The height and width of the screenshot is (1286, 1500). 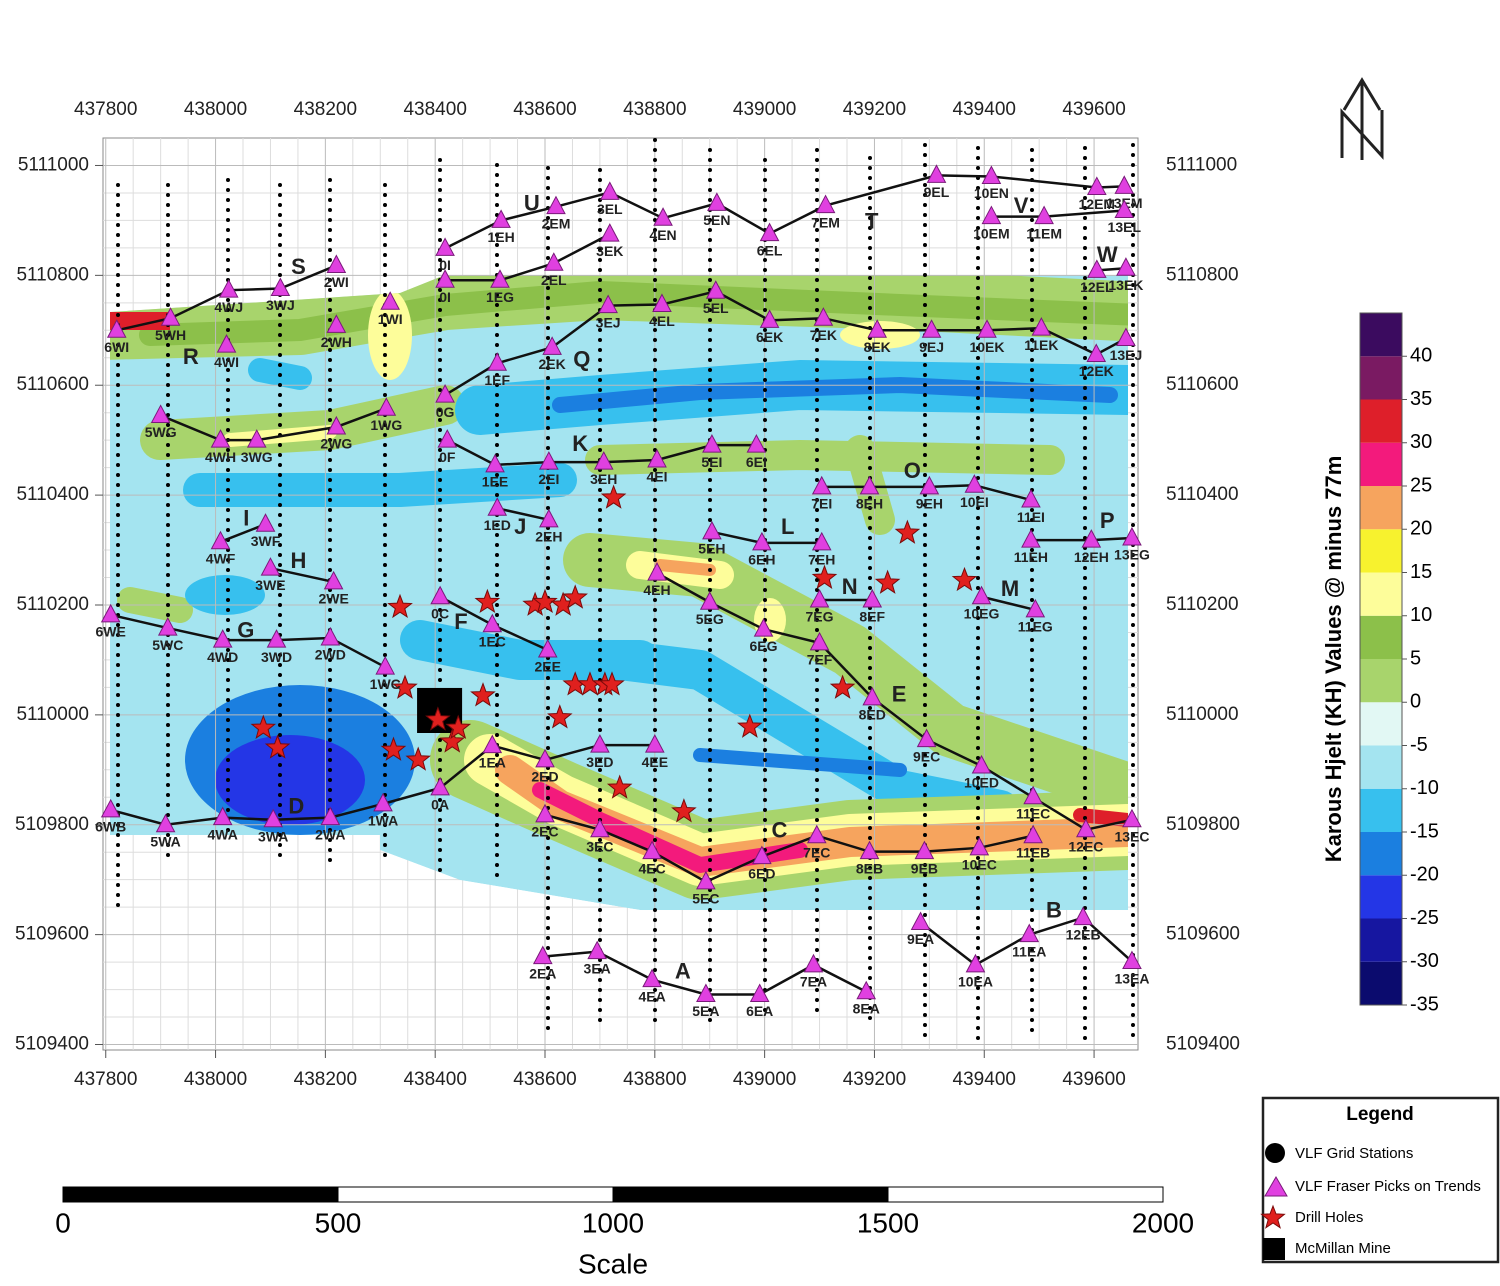 What do you see at coordinates (1333, 659) in the screenshot?
I see `colorbar-title: Karous Hjelt (KH) Values @ minus 77m` at bounding box center [1333, 659].